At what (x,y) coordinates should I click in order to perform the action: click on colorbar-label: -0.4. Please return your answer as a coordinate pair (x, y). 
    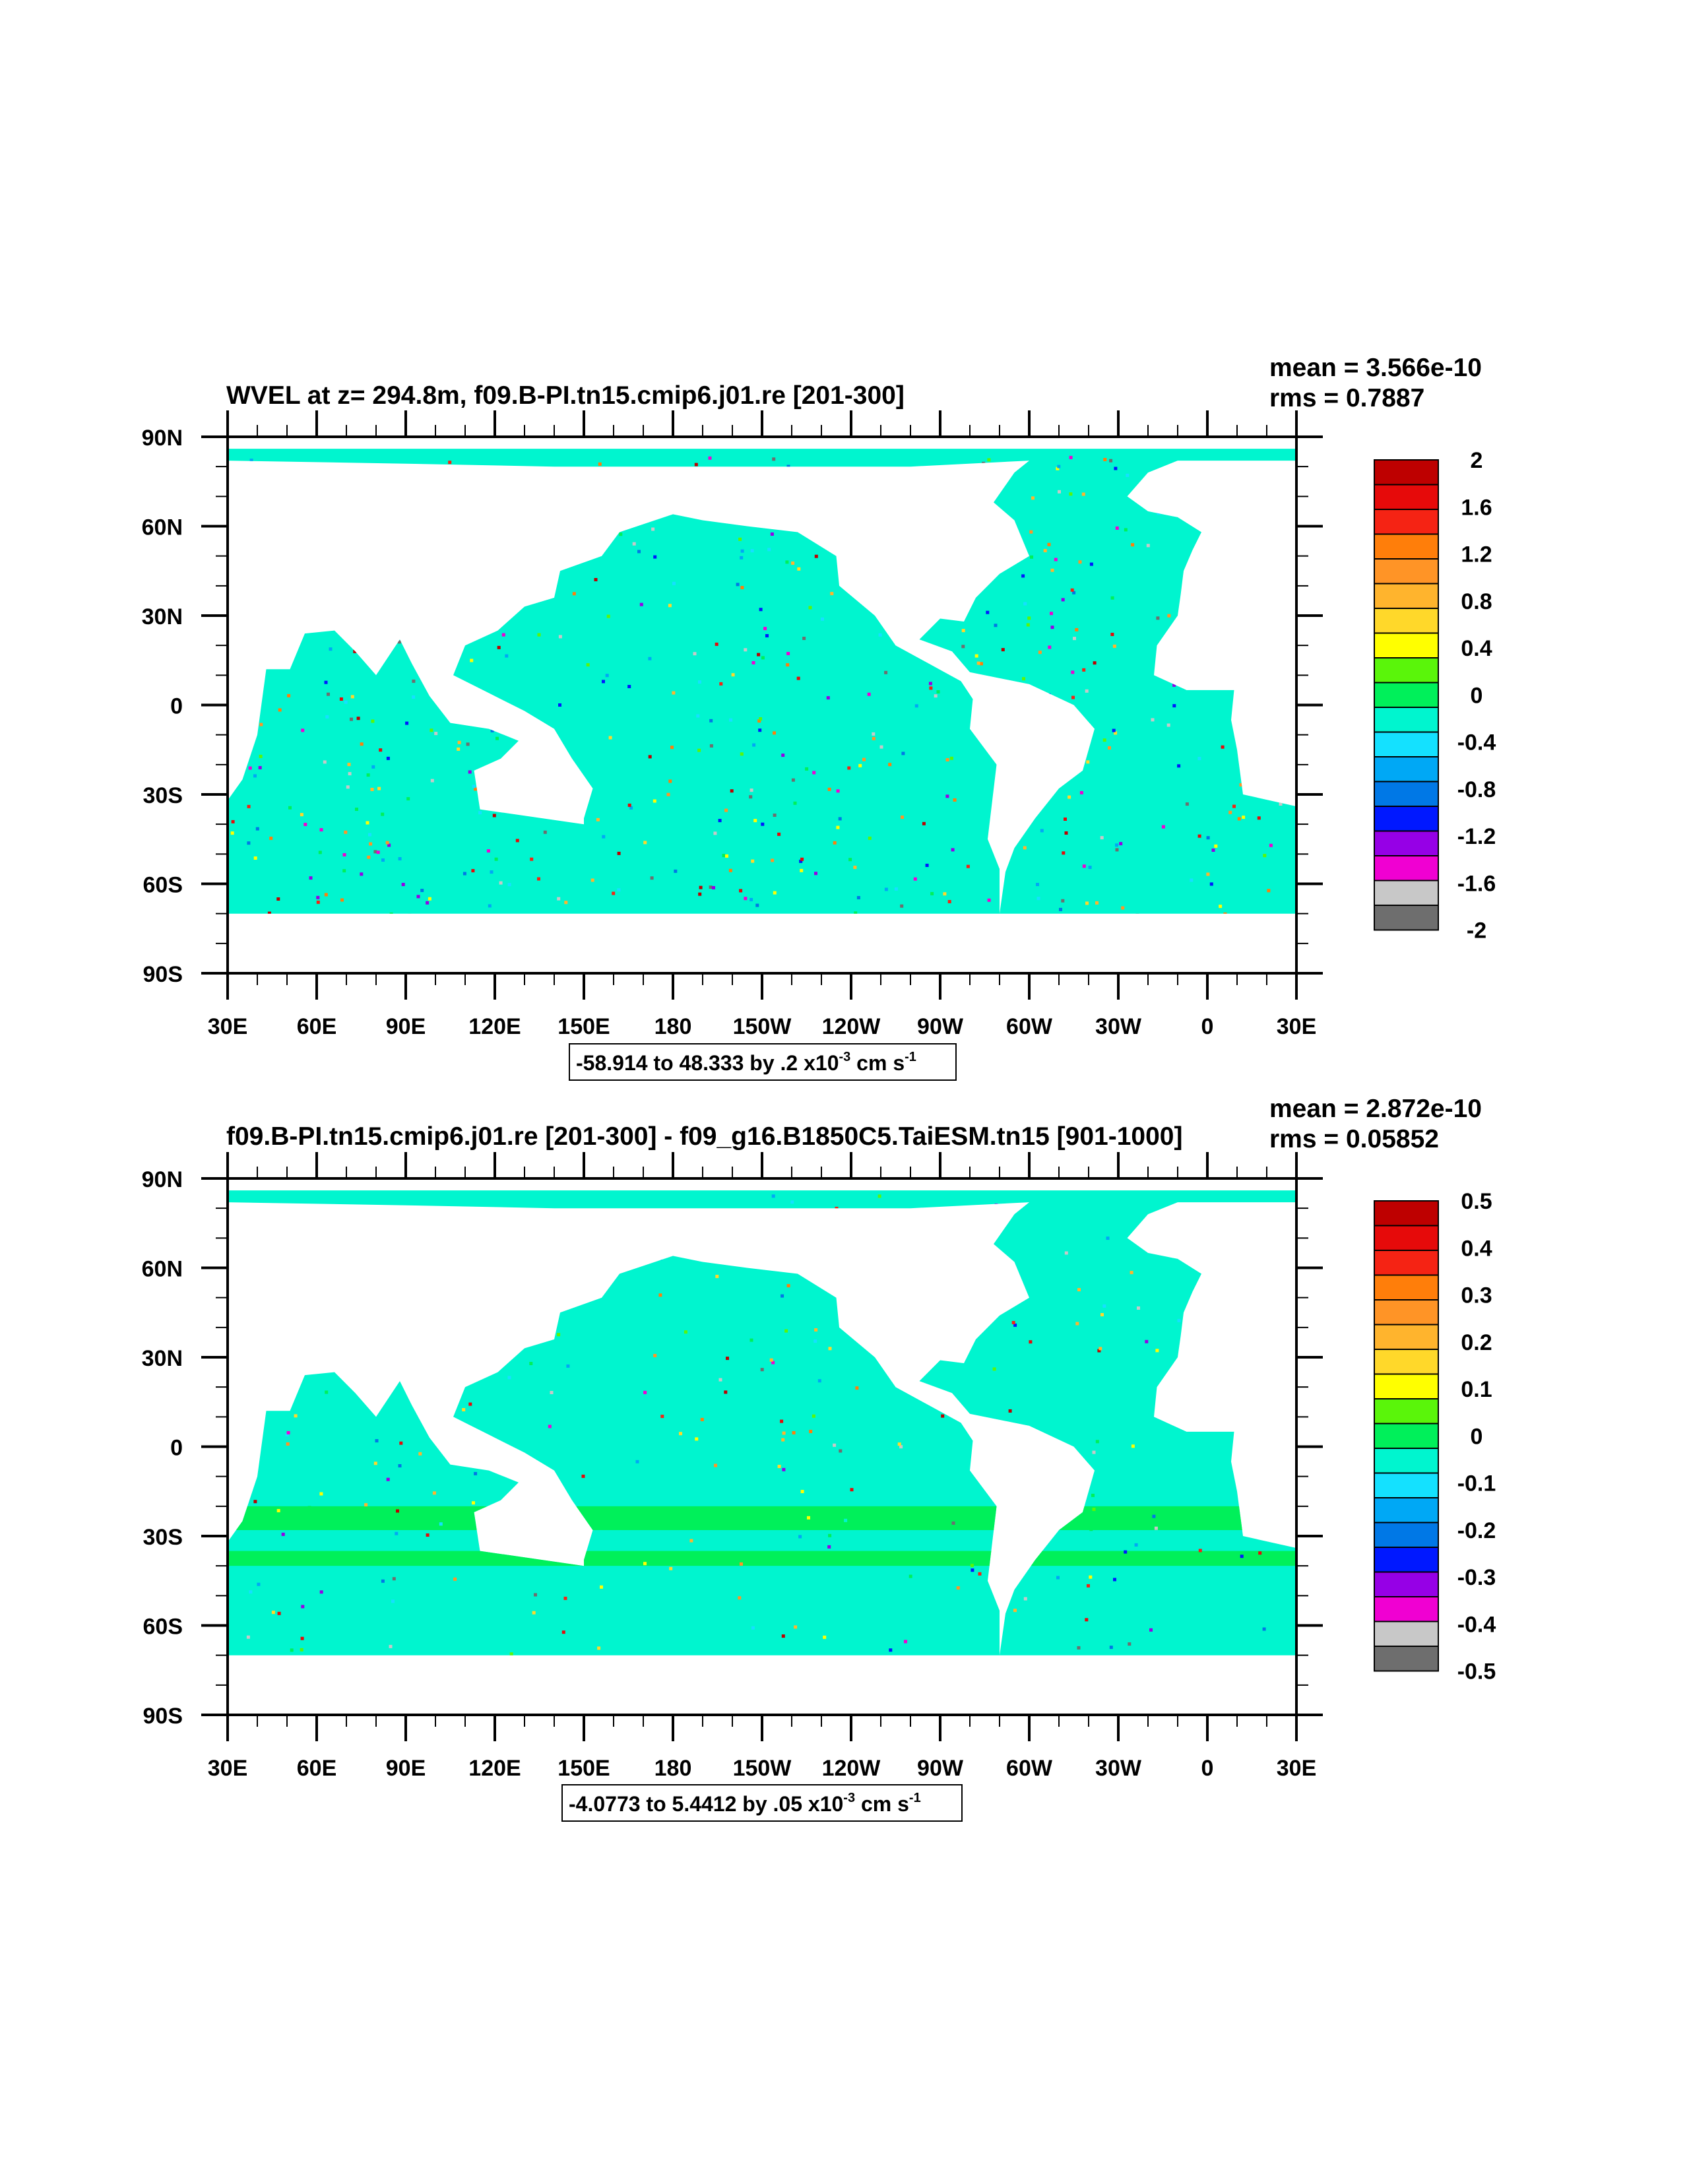
    Looking at the image, I should click on (1477, 1624).